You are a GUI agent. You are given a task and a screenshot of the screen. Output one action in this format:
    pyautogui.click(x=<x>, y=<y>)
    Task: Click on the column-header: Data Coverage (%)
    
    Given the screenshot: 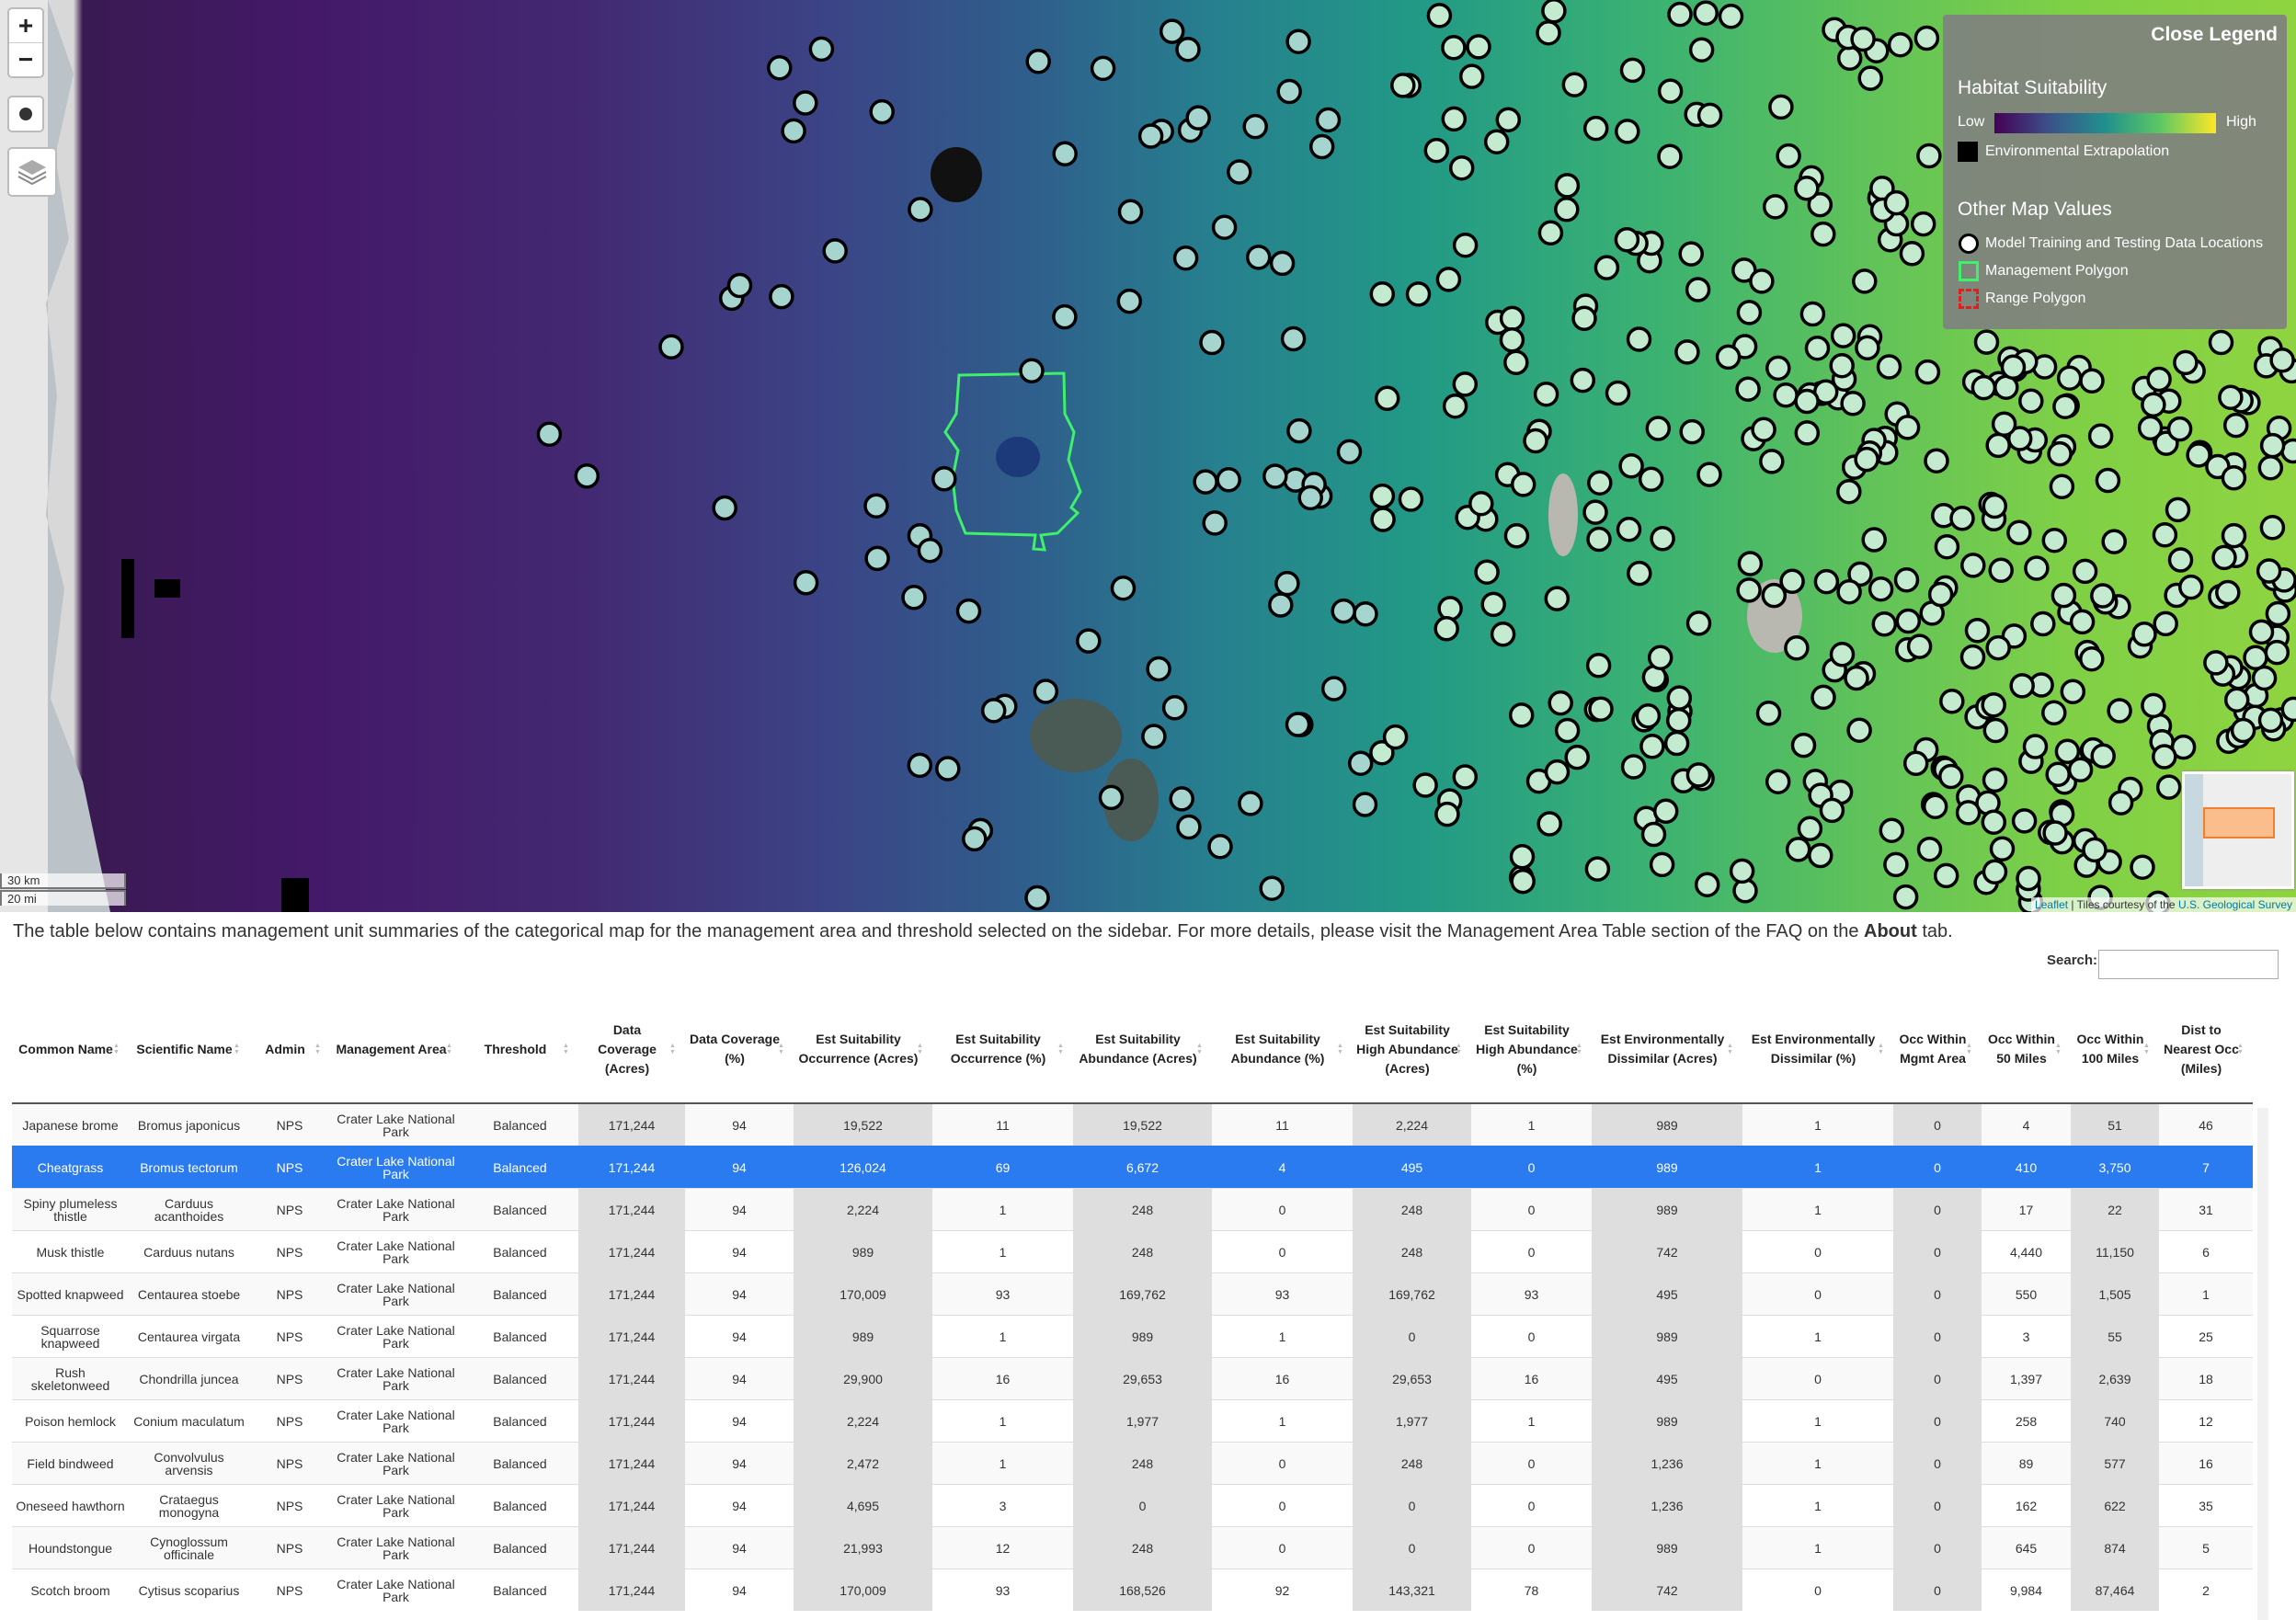 What is the action you would take?
    pyautogui.click(x=739, y=1050)
    